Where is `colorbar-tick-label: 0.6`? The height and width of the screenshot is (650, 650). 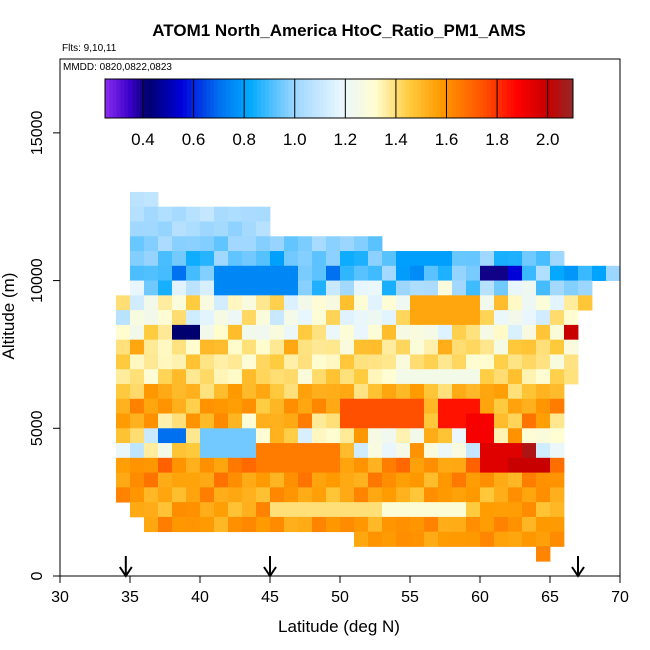
colorbar-tick-label: 0.6 is located at coordinates (194, 139).